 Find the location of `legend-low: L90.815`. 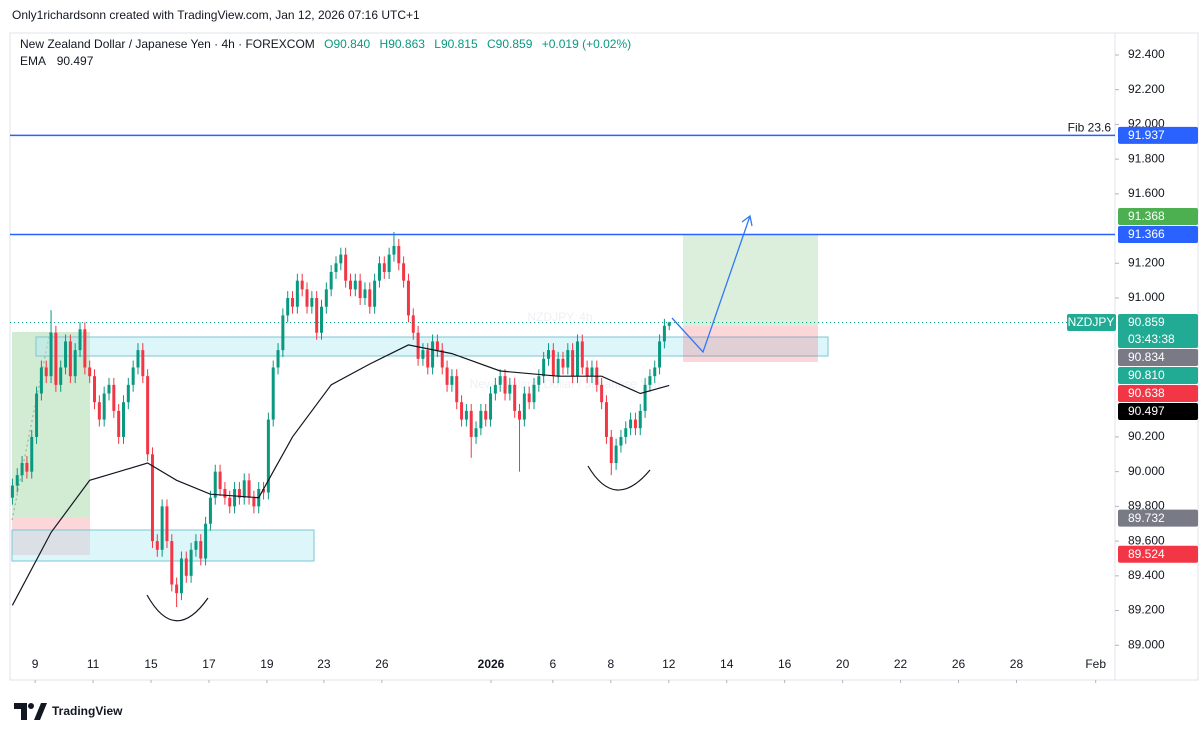

legend-low: L90.815 is located at coordinates (456, 44).